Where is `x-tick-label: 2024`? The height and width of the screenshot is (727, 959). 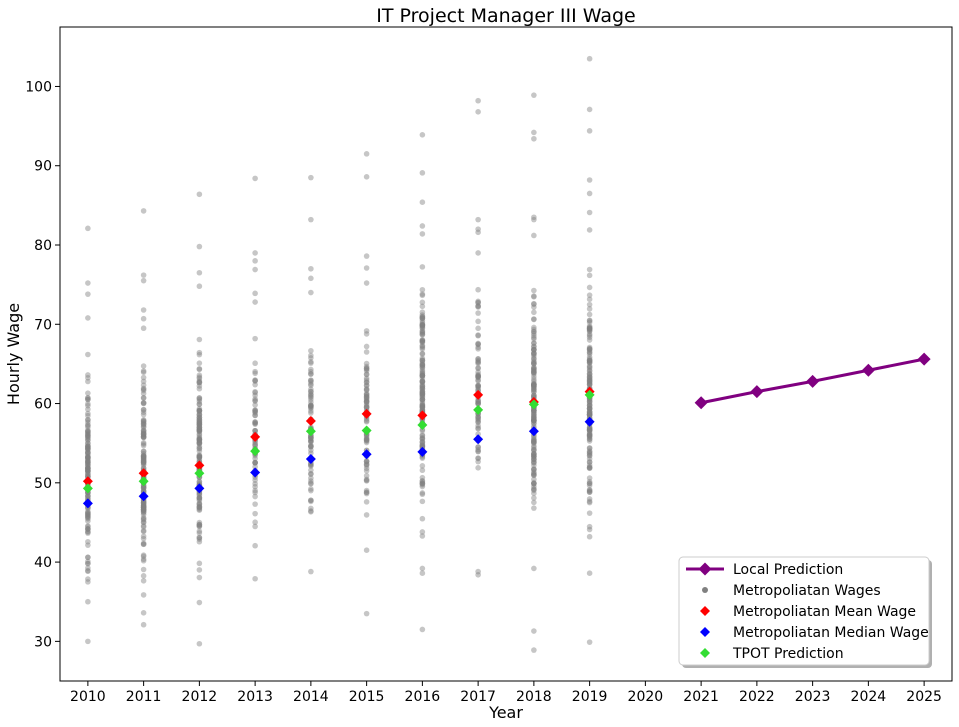 x-tick-label: 2024 is located at coordinates (869, 697).